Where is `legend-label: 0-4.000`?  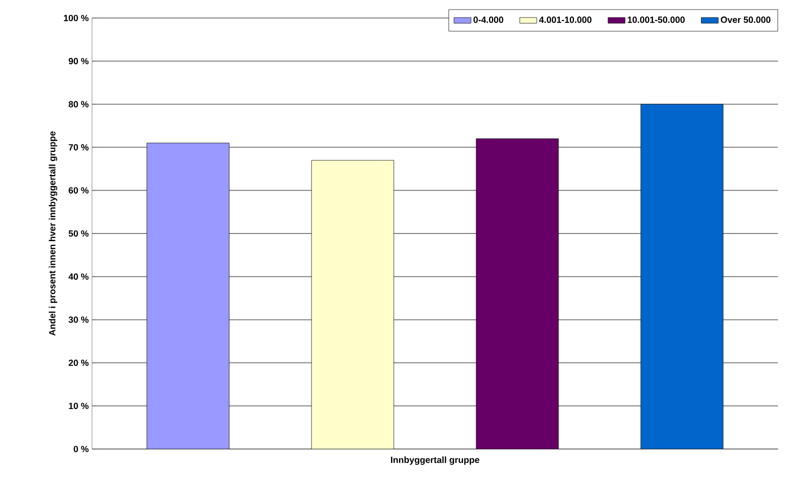 legend-label: 0-4.000 is located at coordinates (489, 19).